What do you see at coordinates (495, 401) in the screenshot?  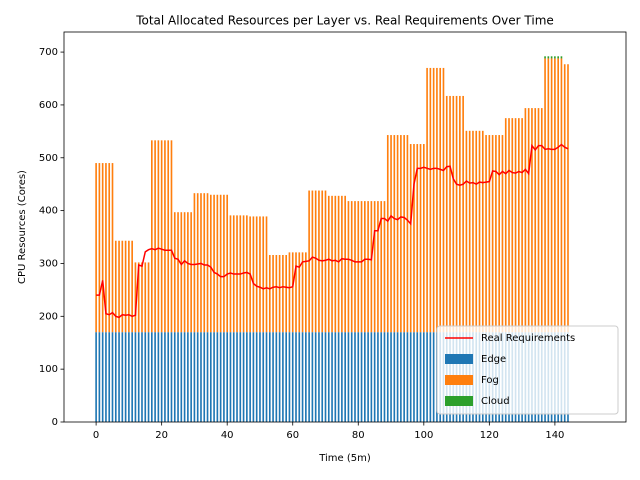 I see `legend-label: Cloud` at bounding box center [495, 401].